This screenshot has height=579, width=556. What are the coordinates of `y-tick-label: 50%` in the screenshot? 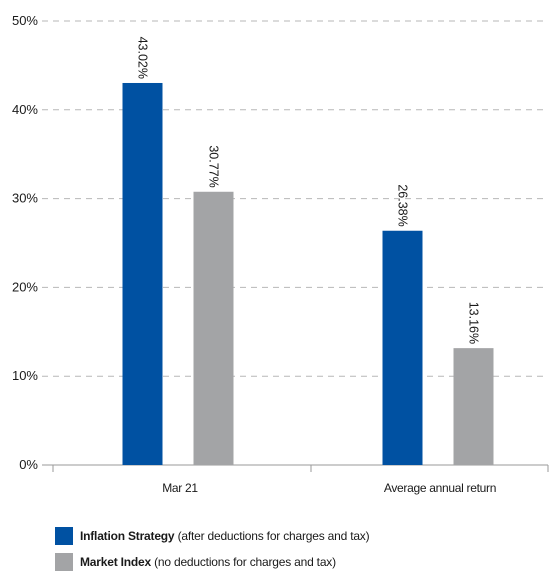 It's located at (25, 20).